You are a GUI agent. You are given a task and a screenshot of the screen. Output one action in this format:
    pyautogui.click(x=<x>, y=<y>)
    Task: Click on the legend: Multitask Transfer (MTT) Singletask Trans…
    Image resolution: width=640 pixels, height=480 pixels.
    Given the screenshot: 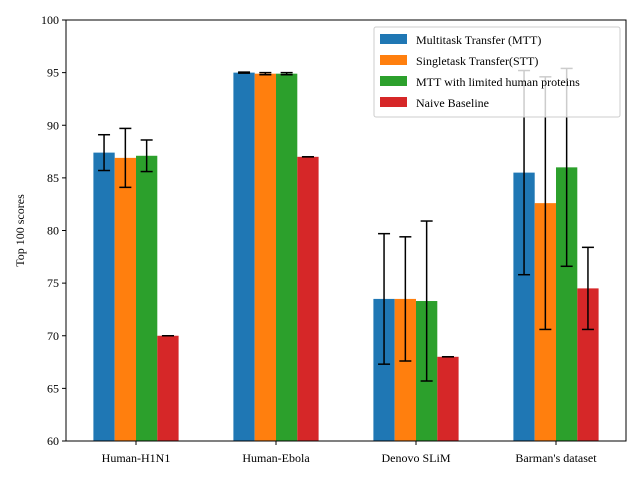 What is the action you would take?
    pyautogui.click(x=497, y=72)
    